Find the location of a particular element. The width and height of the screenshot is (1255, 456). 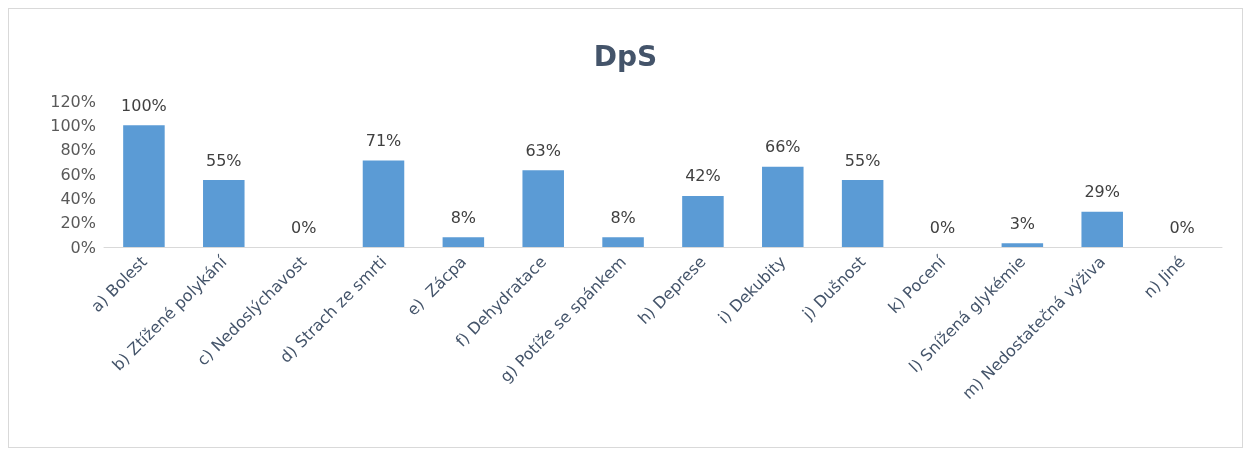

data-label: 100% is located at coordinates (144, 105).